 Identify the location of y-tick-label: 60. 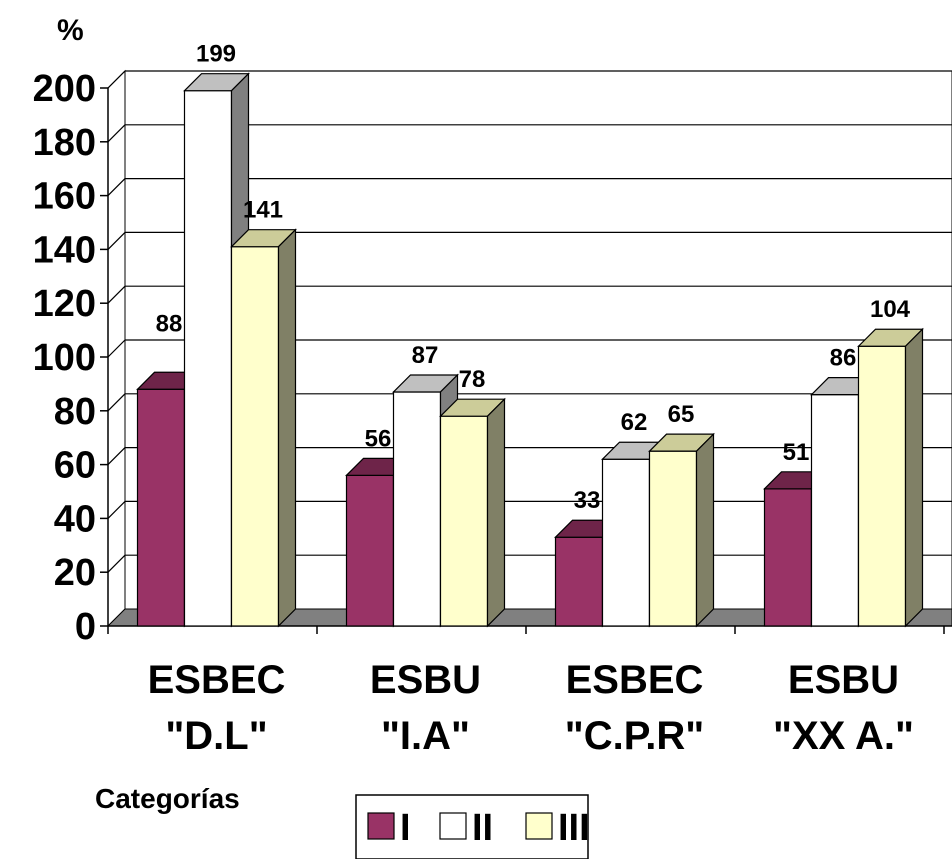
(75, 466).